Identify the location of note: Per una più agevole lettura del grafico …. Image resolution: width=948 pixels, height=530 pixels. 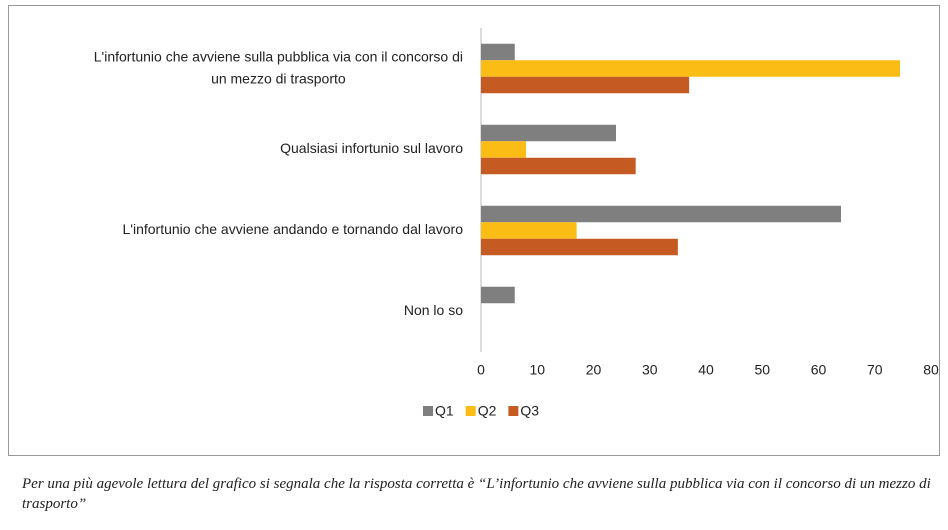
(476, 494).